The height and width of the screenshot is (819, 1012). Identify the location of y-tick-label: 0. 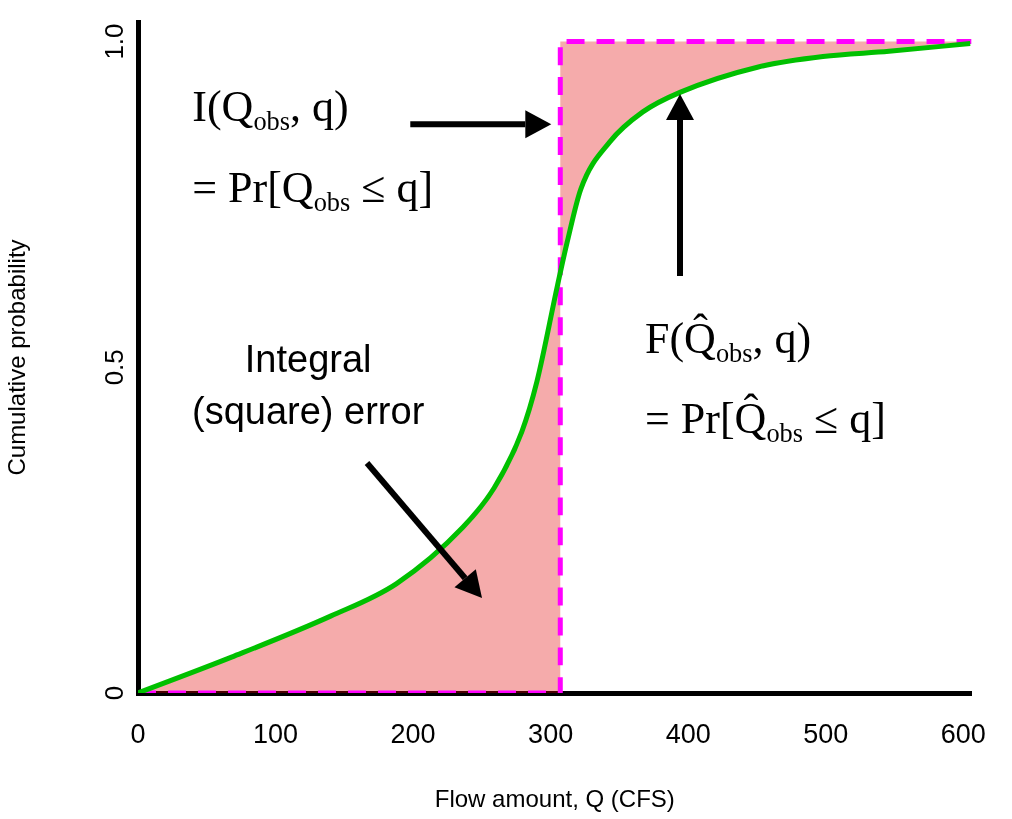
(114, 693).